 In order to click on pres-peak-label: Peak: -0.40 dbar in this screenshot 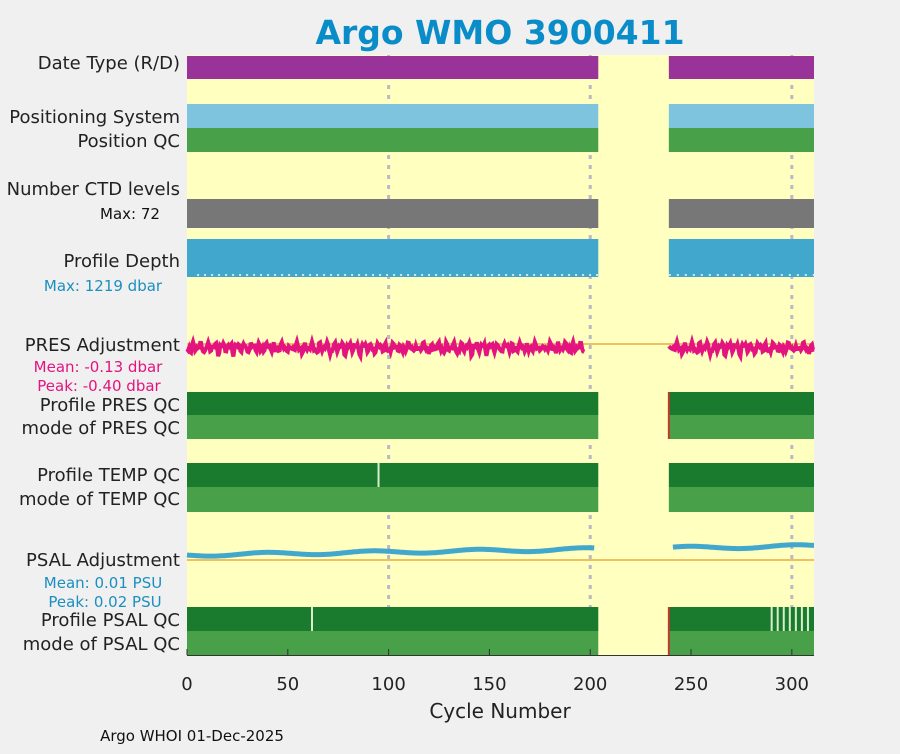, I will do `click(99, 386)`.